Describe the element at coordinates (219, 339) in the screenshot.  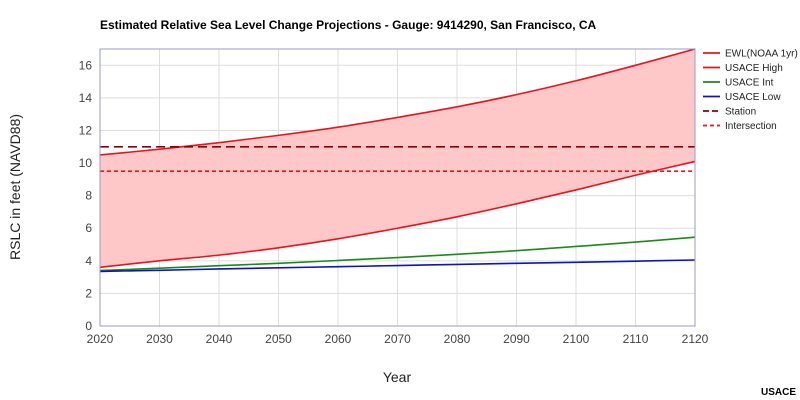
I see `x-tick-label: 2040` at that location.